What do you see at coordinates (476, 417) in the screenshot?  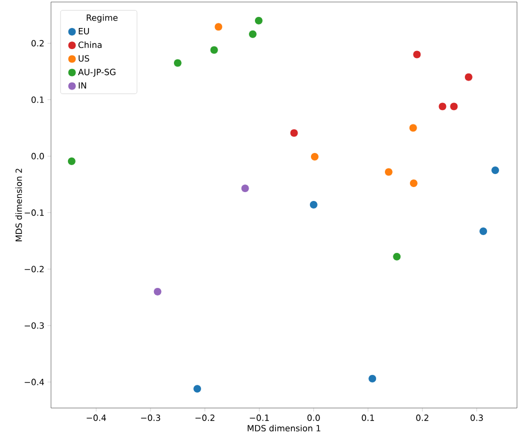 I see `x-tick-label: 0.3` at bounding box center [476, 417].